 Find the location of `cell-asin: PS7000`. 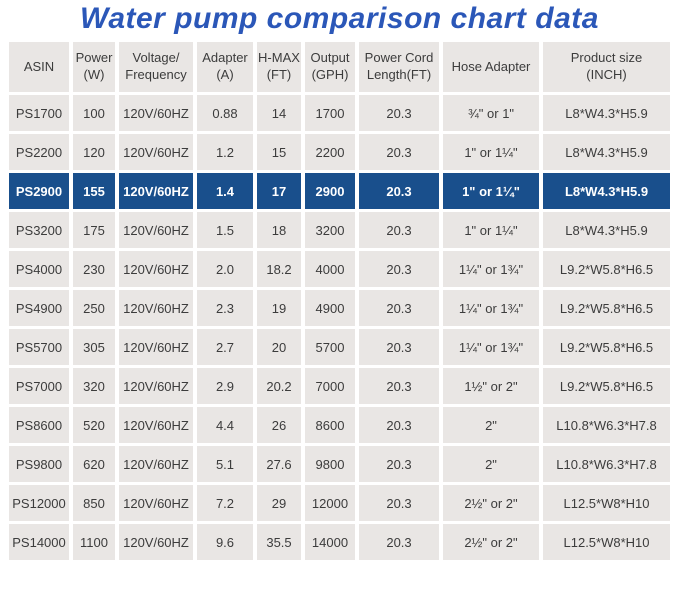

cell-asin: PS7000 is located at coordinates (39, 386).